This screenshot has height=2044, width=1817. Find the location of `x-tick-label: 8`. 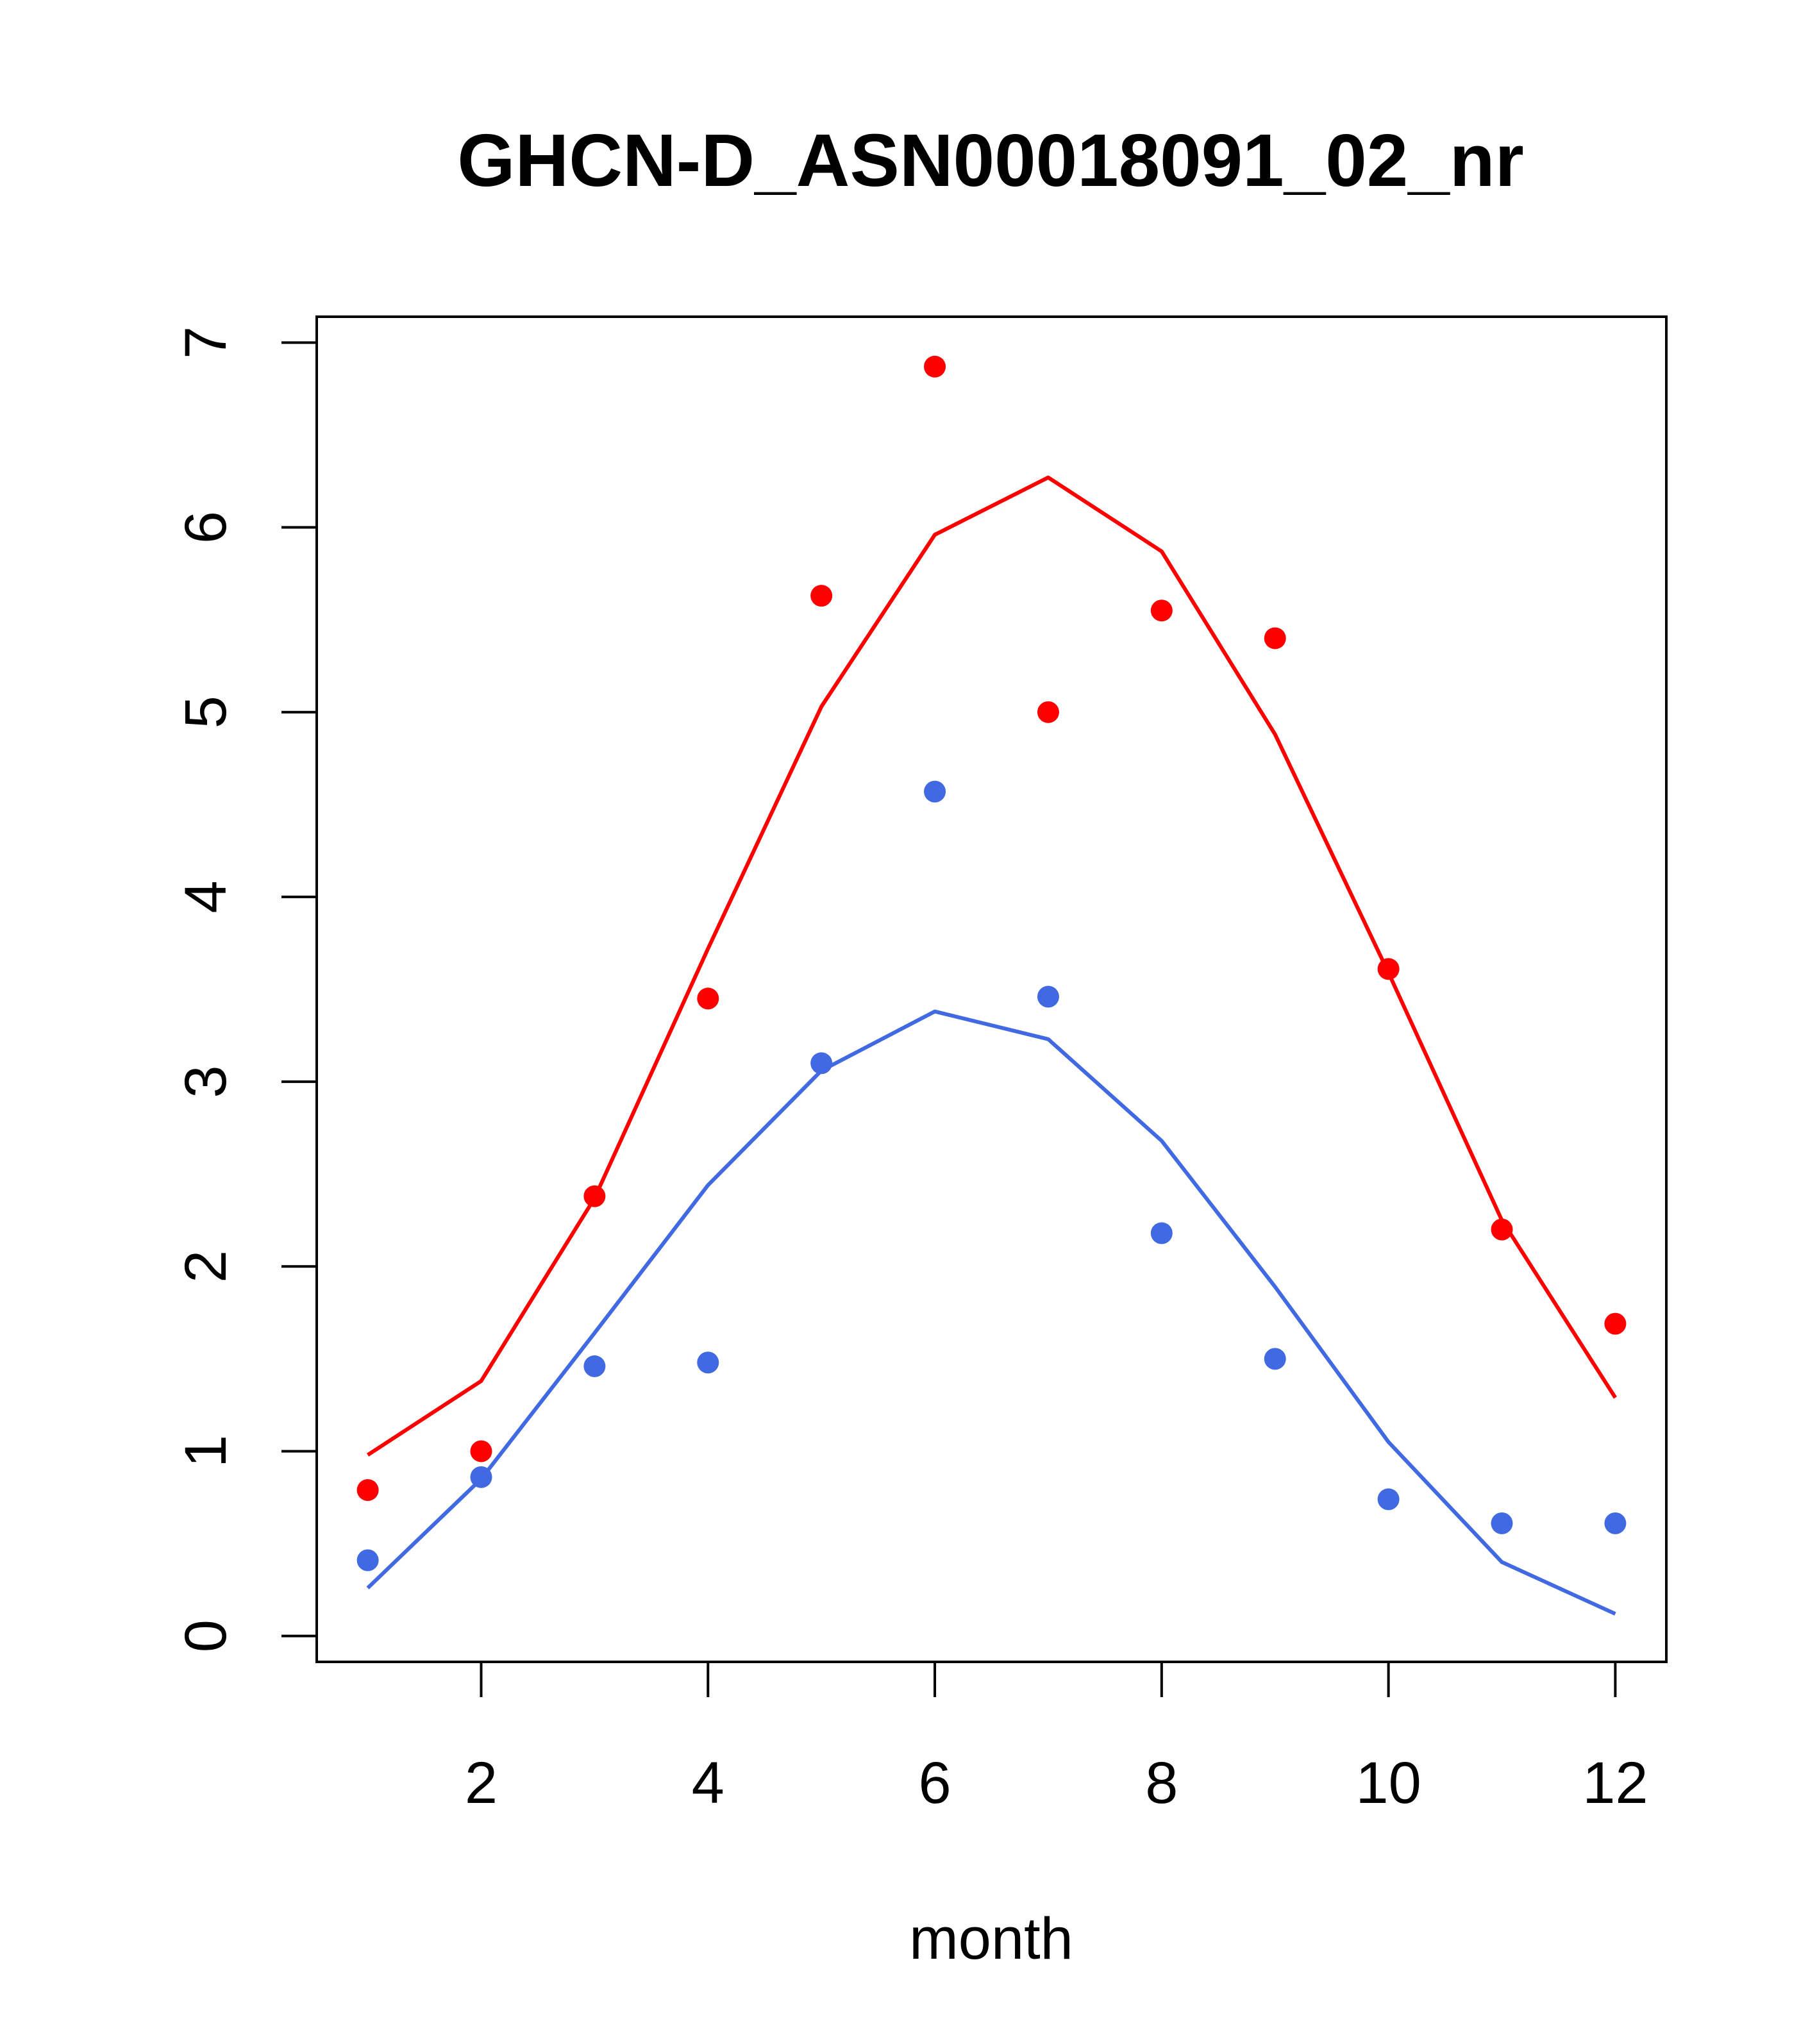

x-tick-label: 8 is located at coordinates (1161, 1783).